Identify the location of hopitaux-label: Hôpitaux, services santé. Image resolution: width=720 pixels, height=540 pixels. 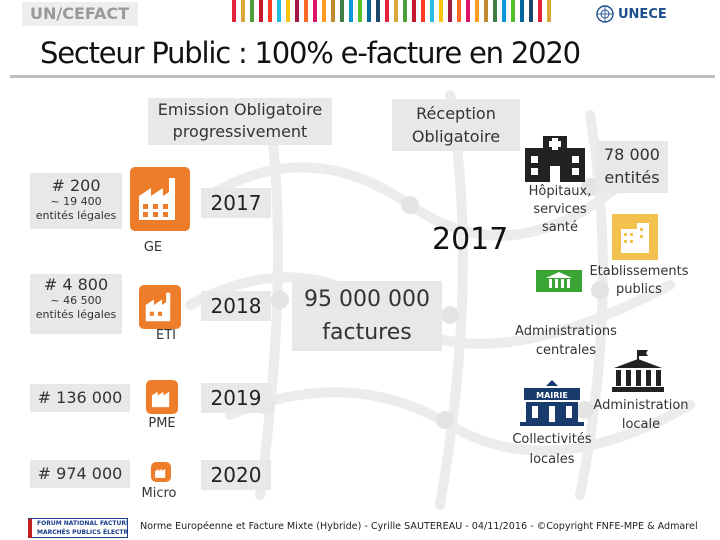
(560, 210).